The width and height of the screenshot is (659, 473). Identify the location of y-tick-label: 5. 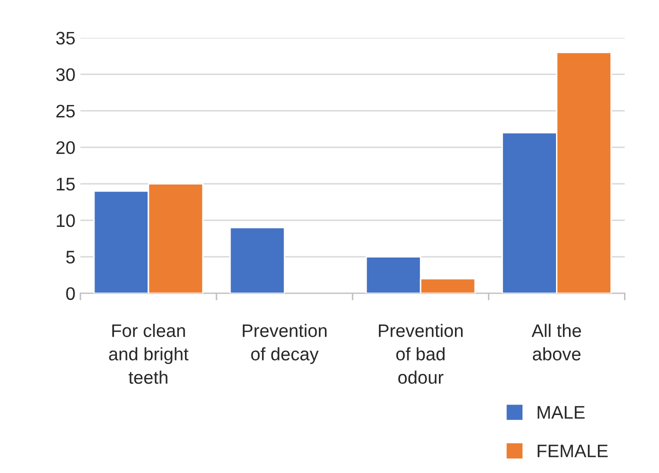
(70, 257).